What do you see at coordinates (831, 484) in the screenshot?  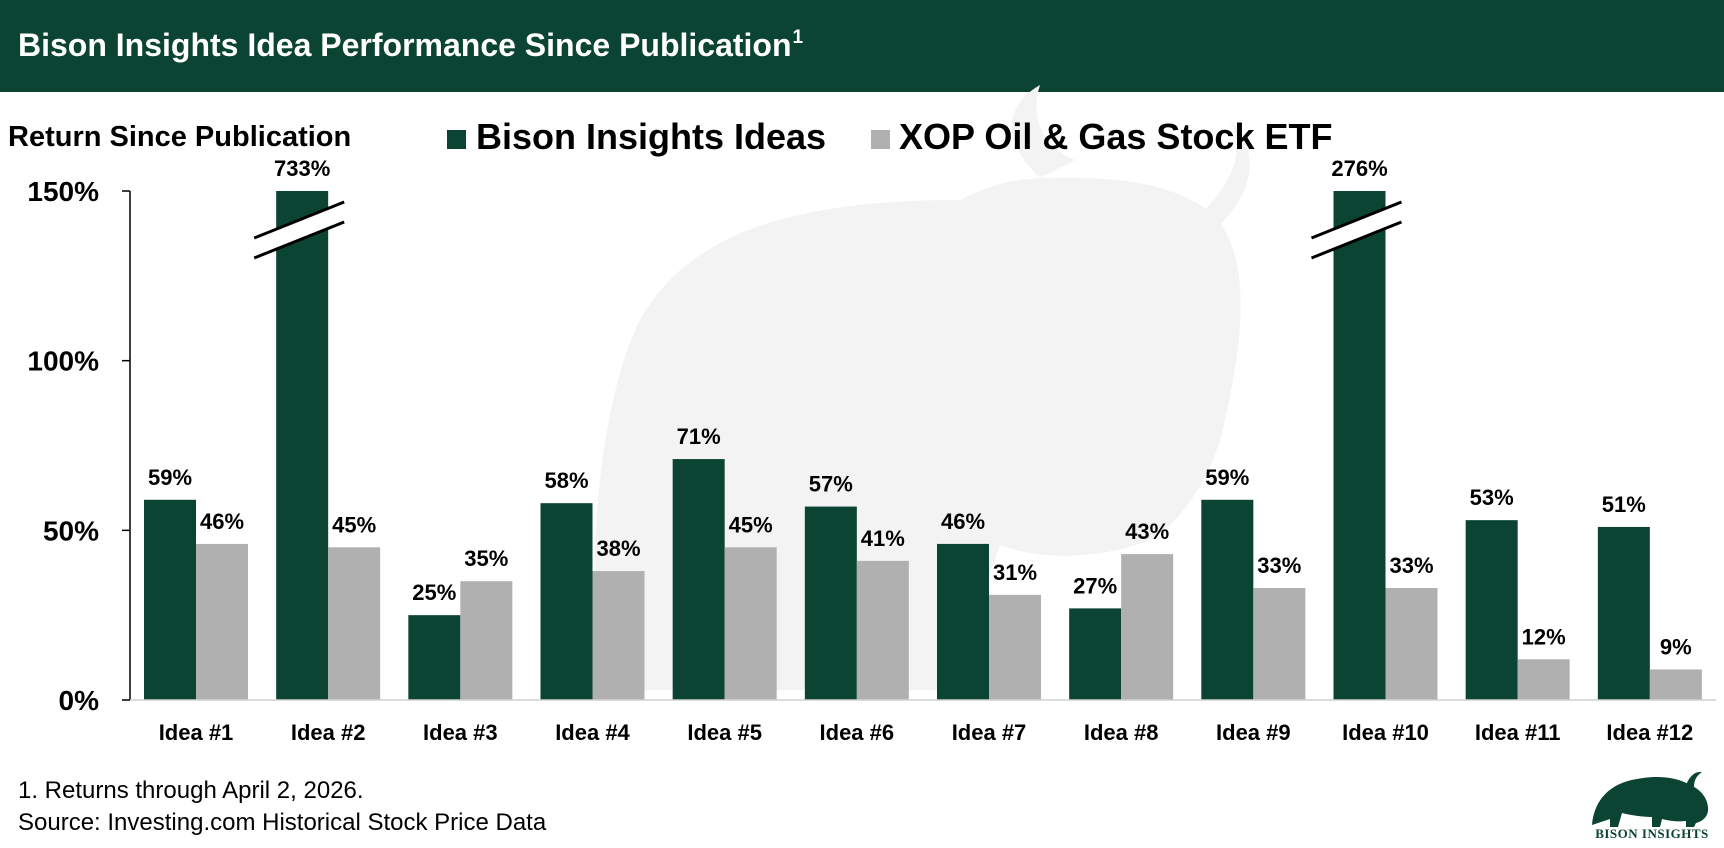 I see `bison-data-label: 57%` at bounding box center [831, 484].